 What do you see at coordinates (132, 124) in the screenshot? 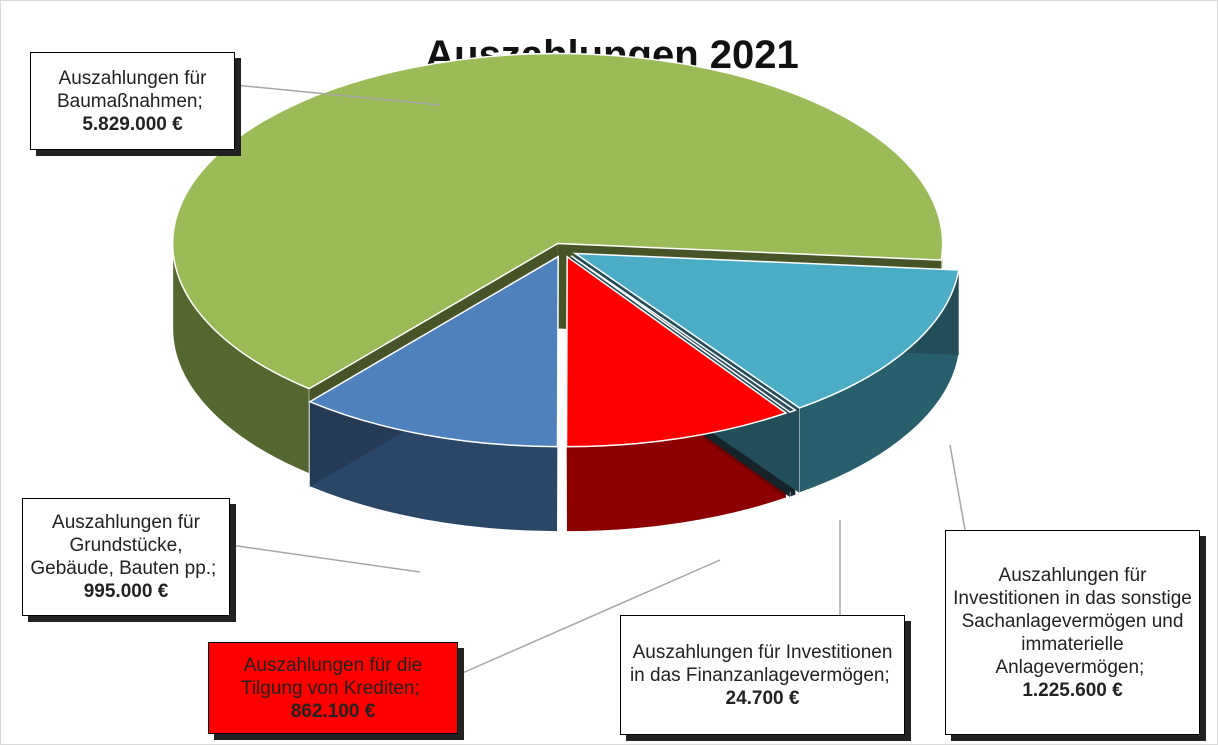
I see `value-label: 5.829.000 €` at bounding box center [132, 124].